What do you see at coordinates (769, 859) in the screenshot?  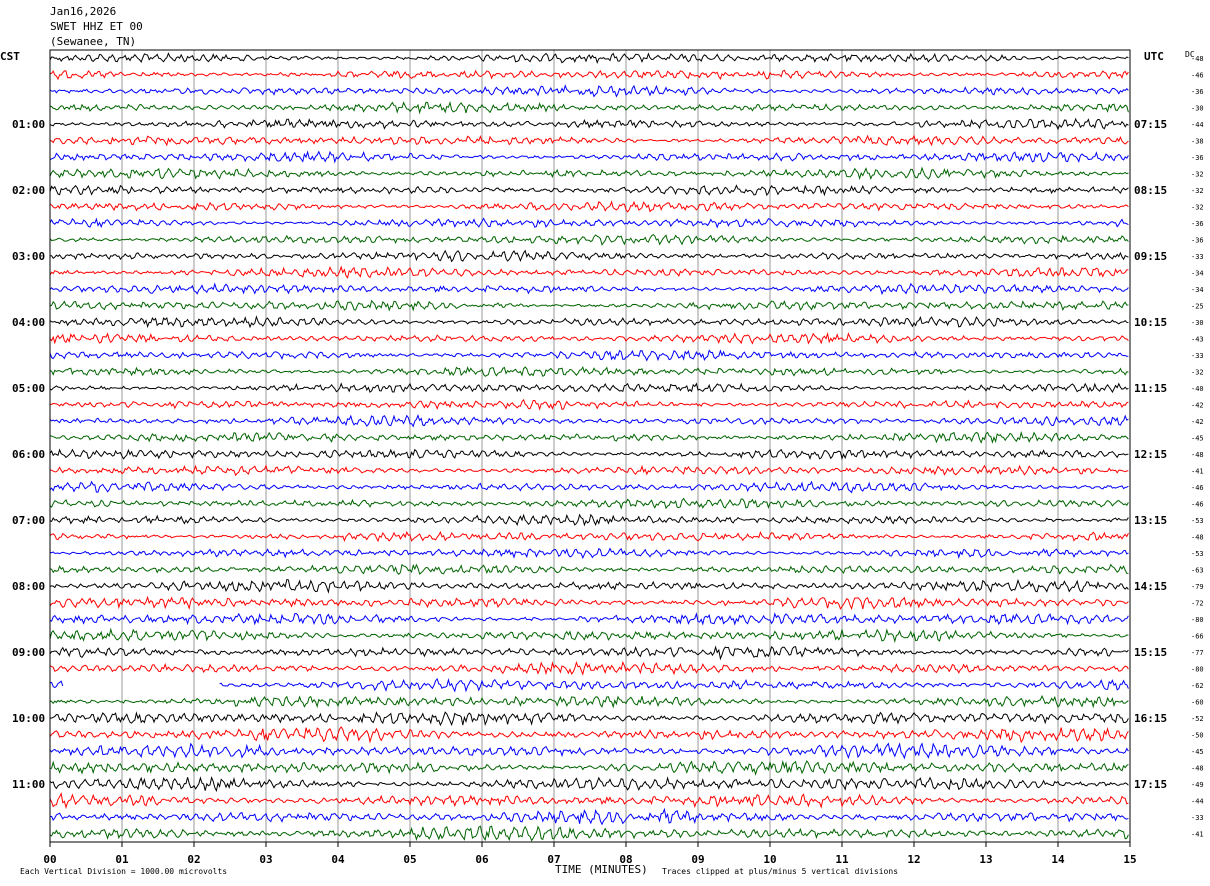 I see `x-tick-label: 10` at bounding box center [769, 859].